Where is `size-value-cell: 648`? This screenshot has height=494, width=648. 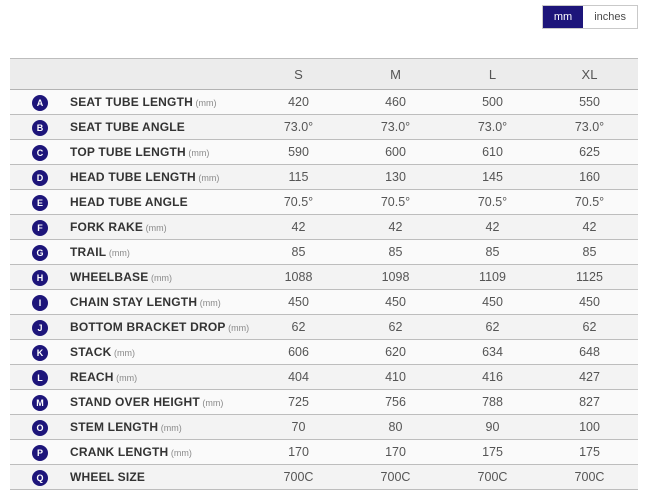
size-value-cell: 648 is located at coordinates (589, 352).